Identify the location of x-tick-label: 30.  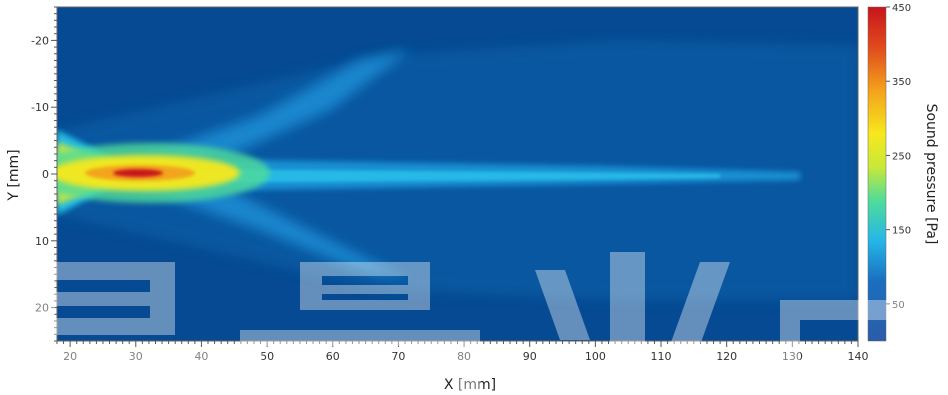
(136, 356).